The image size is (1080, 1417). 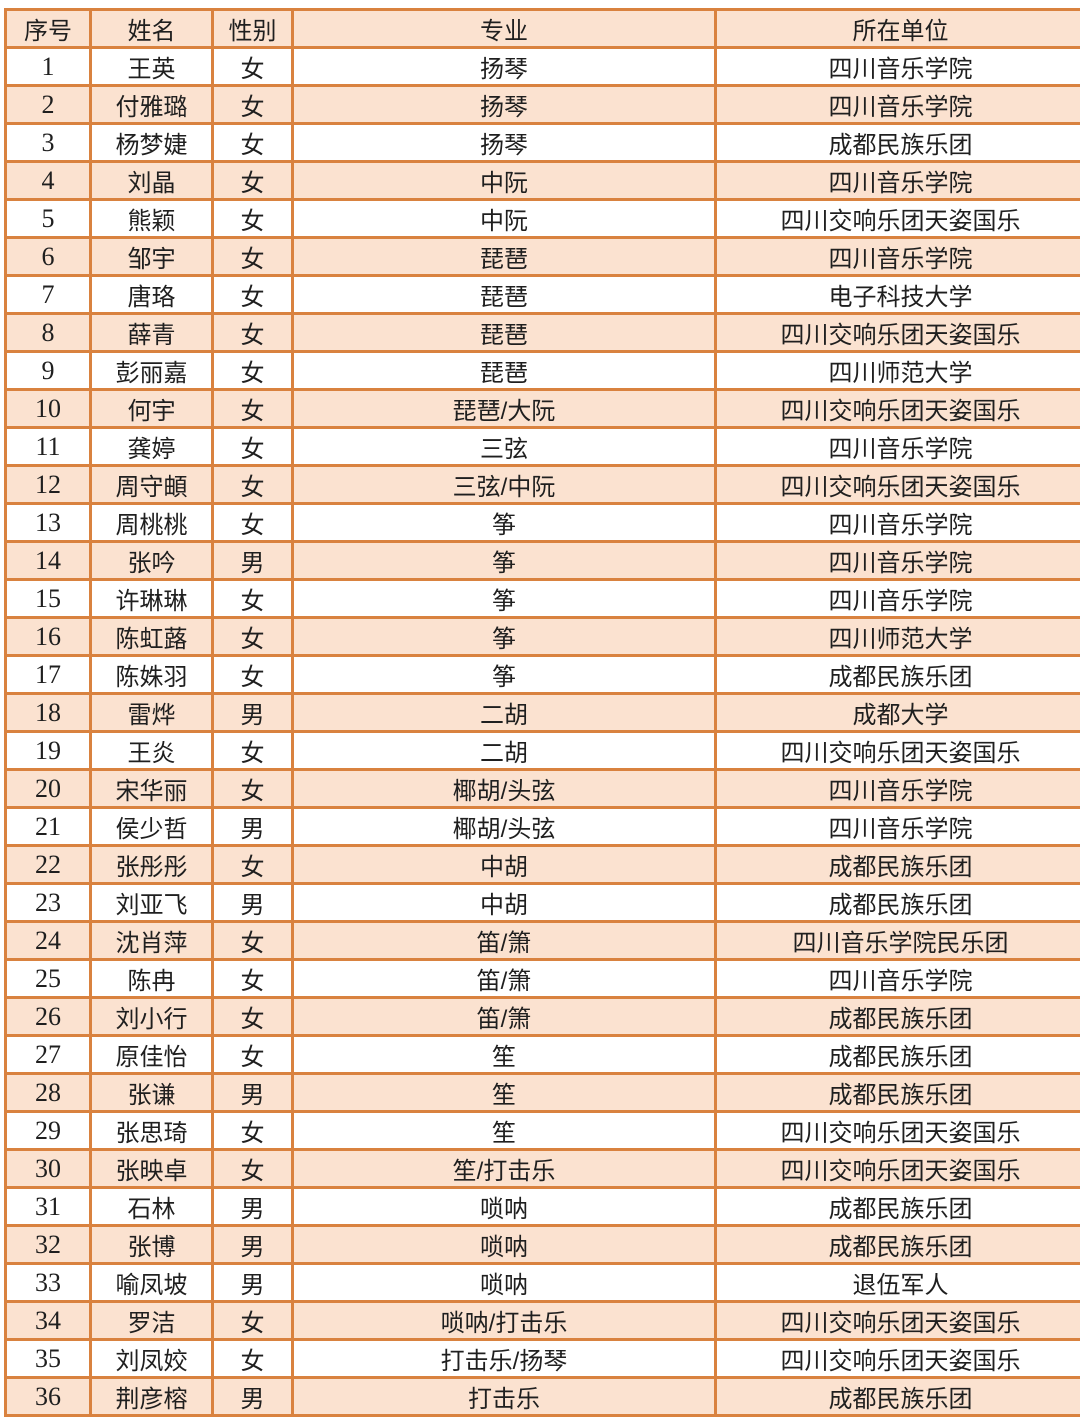 I want to click on cell-major: 二胡, so click(x=504, y=713).